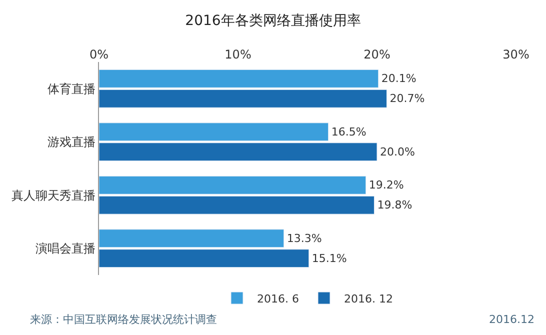  What do you see at coordinates (72, 89) in the screenshot?
I see `y-tick-label: 体育直播` at bounding box center [72, 89].